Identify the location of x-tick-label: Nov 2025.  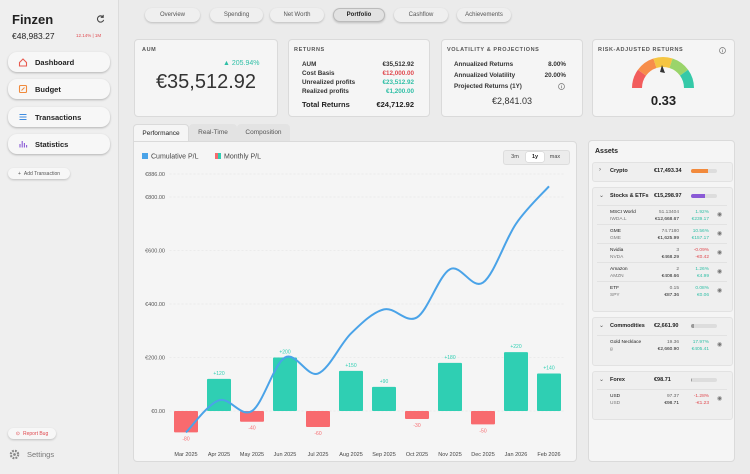
(450, 455).